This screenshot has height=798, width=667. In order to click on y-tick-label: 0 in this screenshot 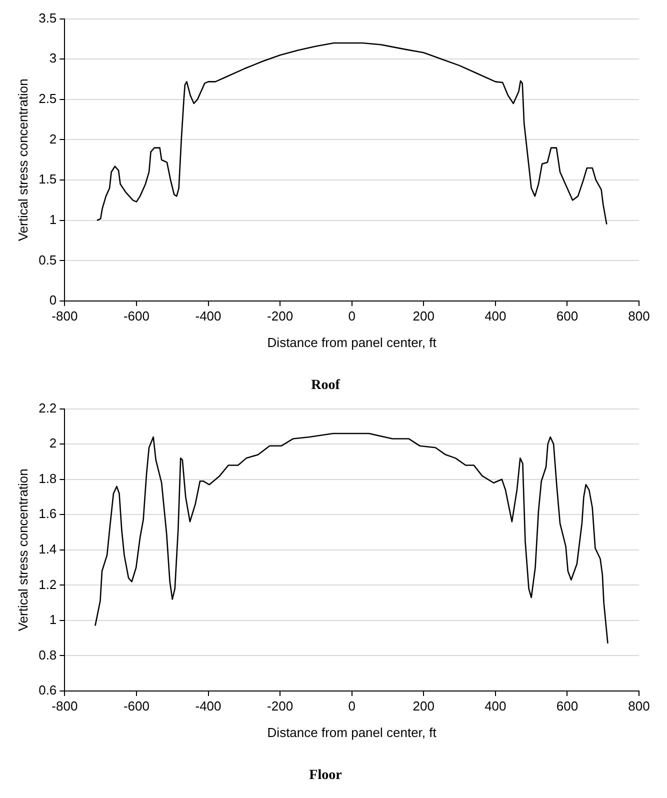, I will do `click(53, 300)`.